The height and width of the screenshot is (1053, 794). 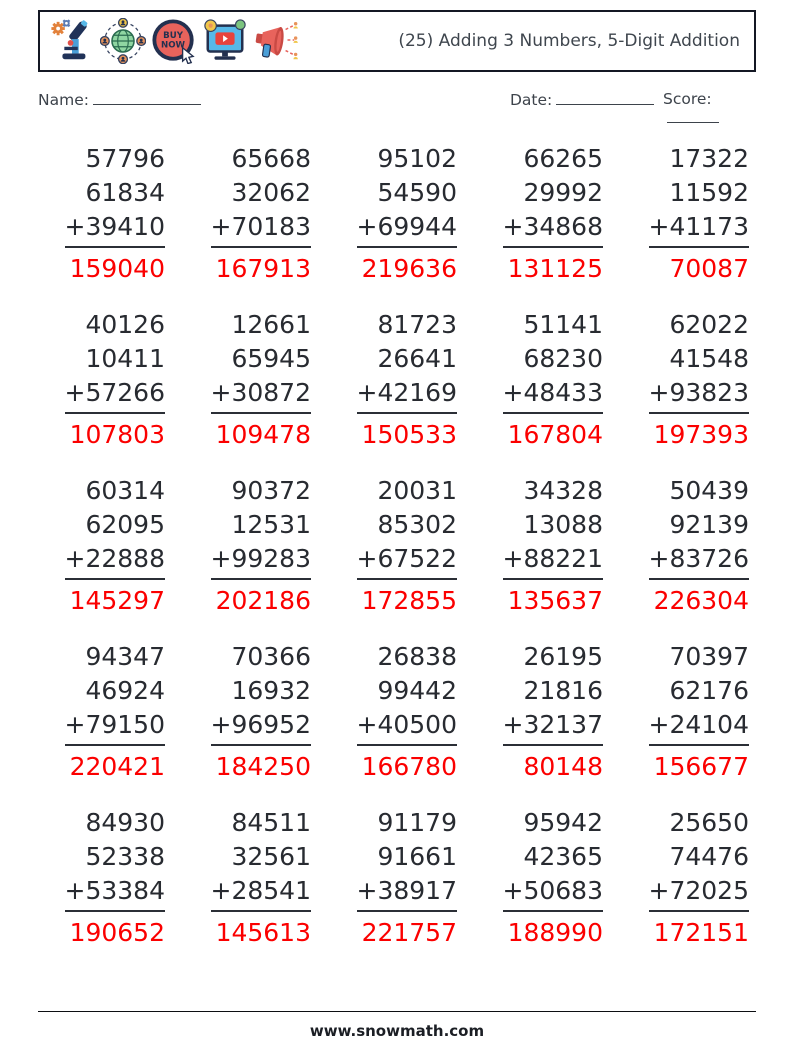 What do you see at coordinates (543, 557) in the screenshot?
I see `addition-problem: 34328 13088 +88221 135637` at bounding box center [543, 557].